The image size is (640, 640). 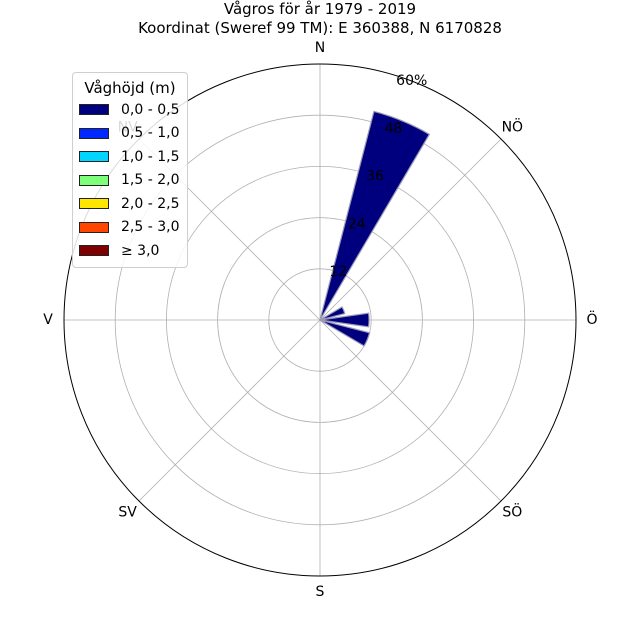 What do you see at coordinates (591, 319) in the screenshot?
I see `direction-label: Ö` at bounding box center [591, 319].